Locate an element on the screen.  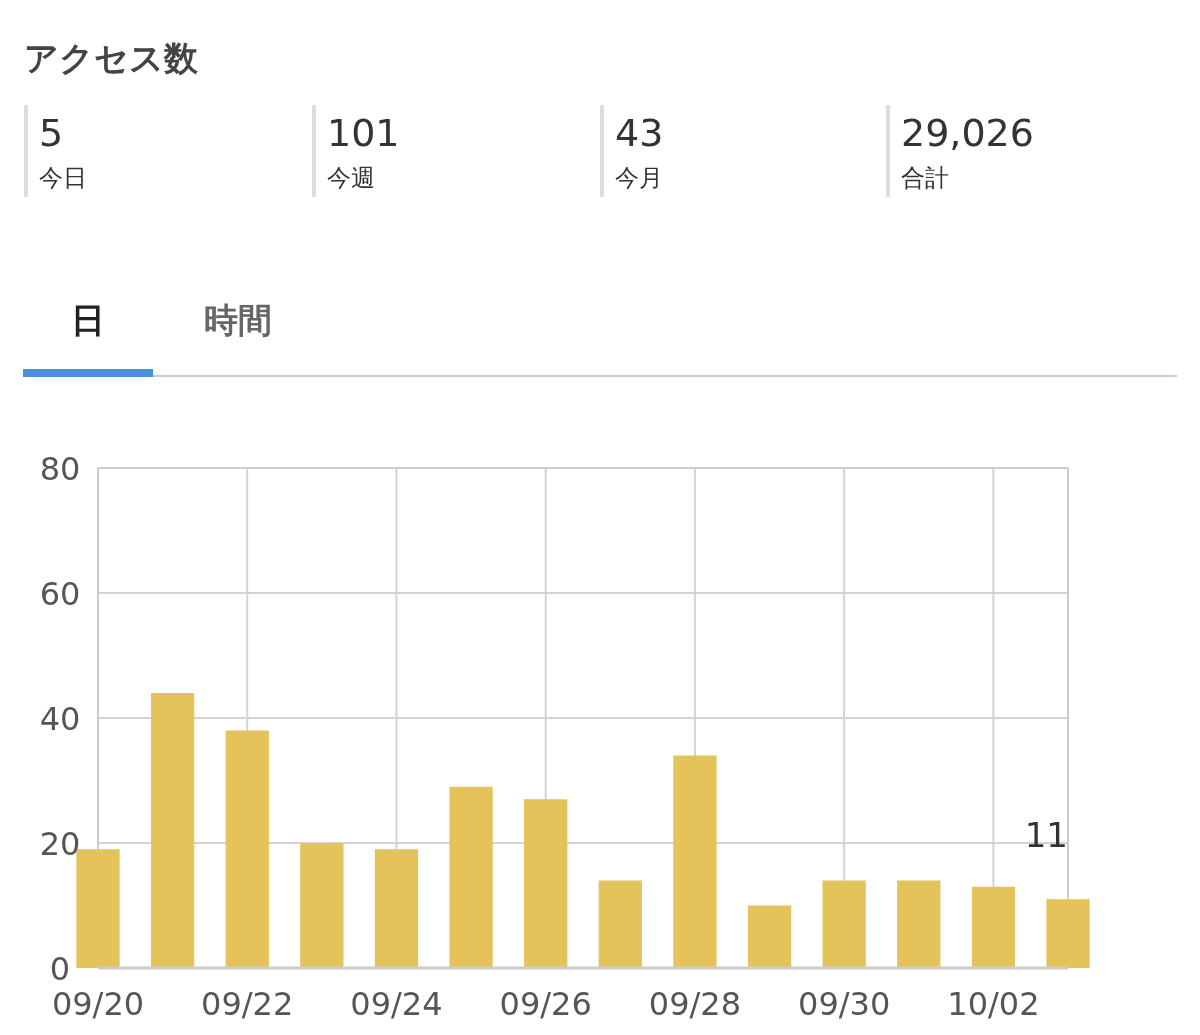
x-tick-label: 09/30 is located at coordinates (844, 1004).